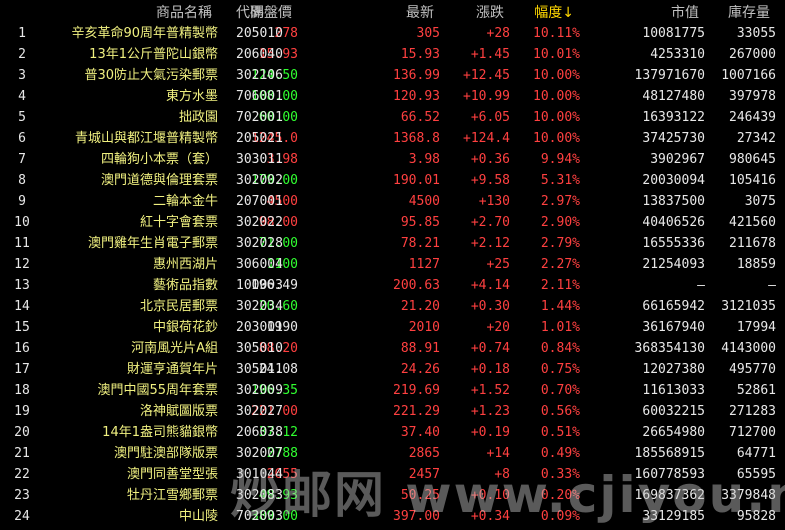 The width and height of the screenshot is (785, 530). I want to click on change: +130, so click(494, 201).